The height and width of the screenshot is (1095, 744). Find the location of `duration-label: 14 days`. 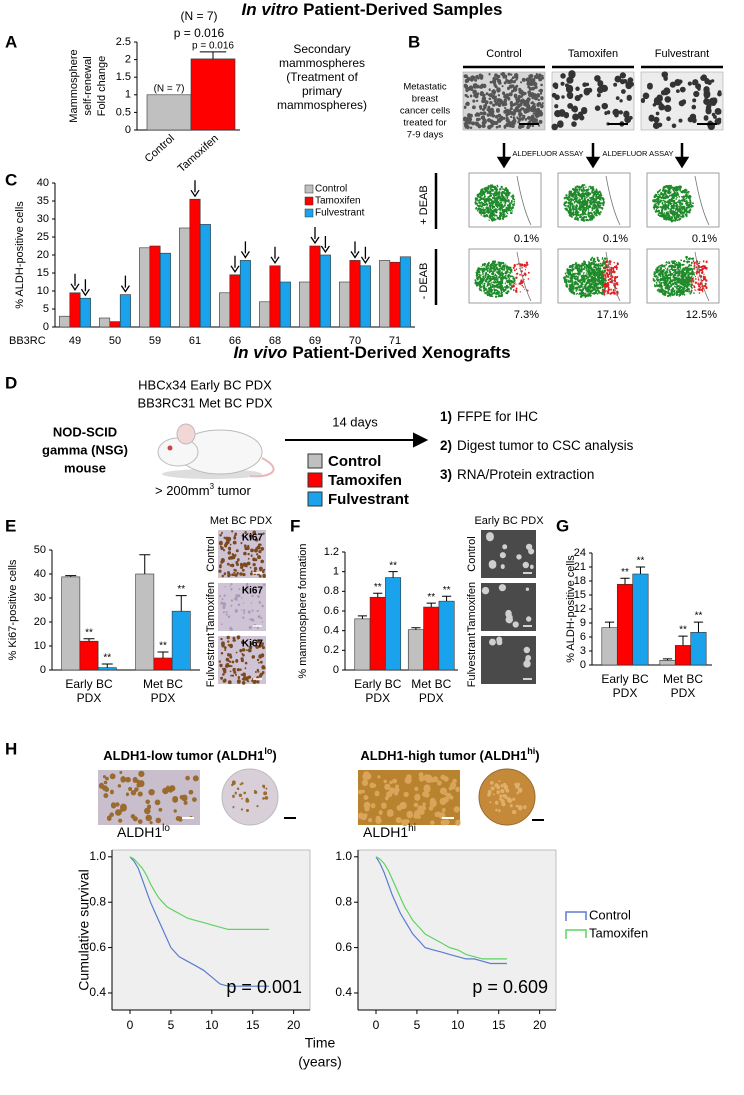

duration-label: 14 days is located at coordinates (355, 421).